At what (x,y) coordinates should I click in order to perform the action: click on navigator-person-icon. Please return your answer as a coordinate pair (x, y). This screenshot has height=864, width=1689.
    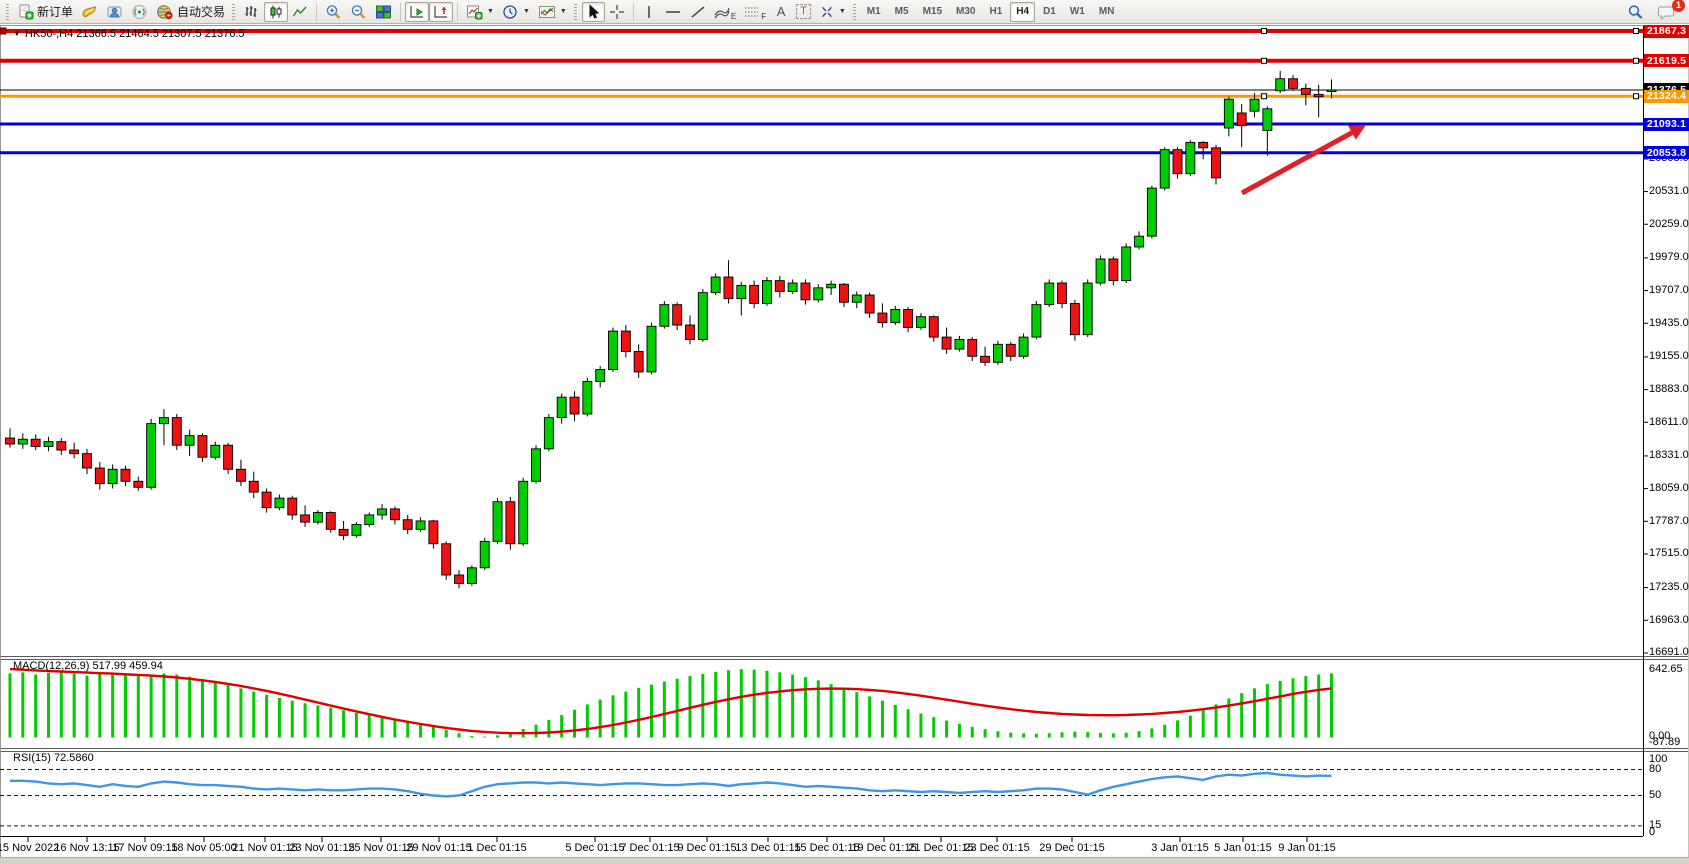
    Looking at the image, I should click on (114, 12).